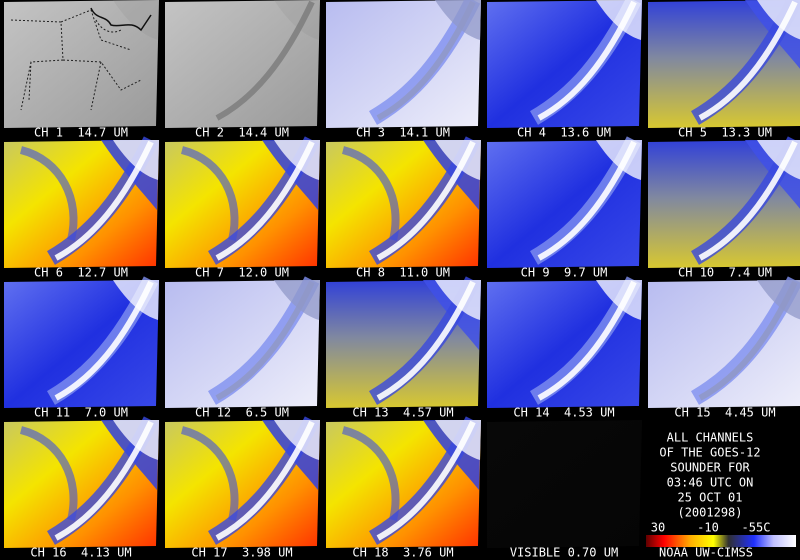  I want to click on credit: NOAA UW-CIMSS, so click(706, 553).